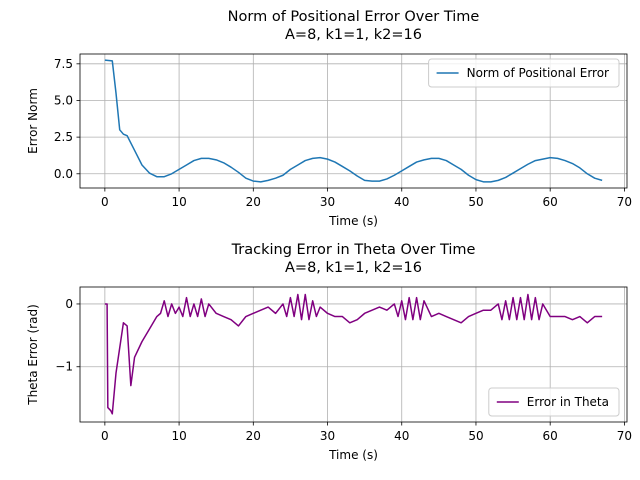  I want to click on y-tick-label: −1, so click(64, 367).